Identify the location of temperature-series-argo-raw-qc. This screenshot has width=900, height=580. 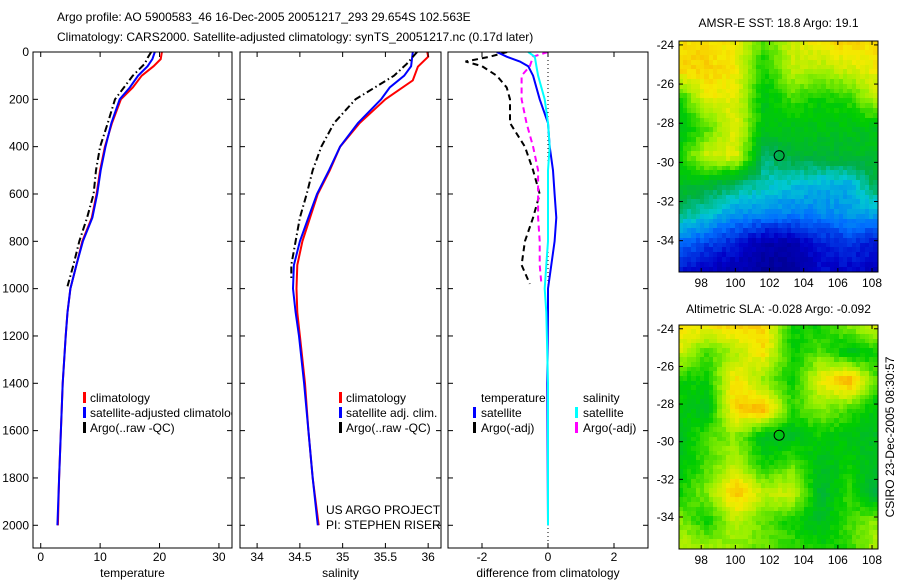
(109, 169).